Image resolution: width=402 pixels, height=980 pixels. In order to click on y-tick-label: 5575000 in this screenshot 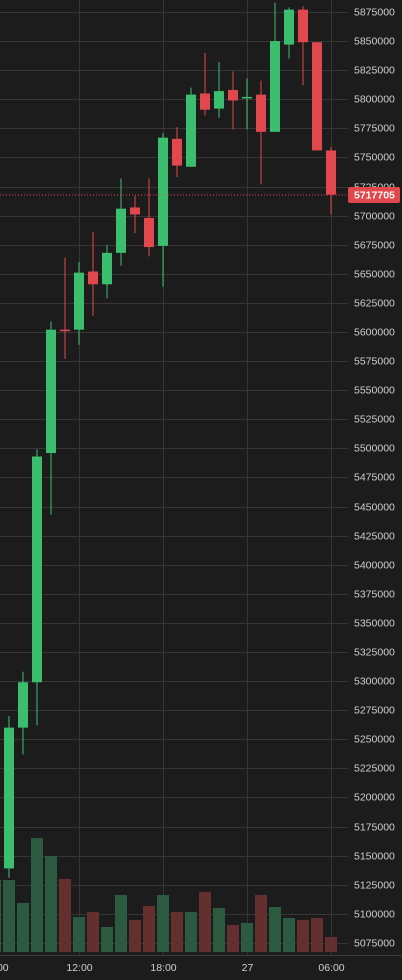, I will do `click(374, 361)`.